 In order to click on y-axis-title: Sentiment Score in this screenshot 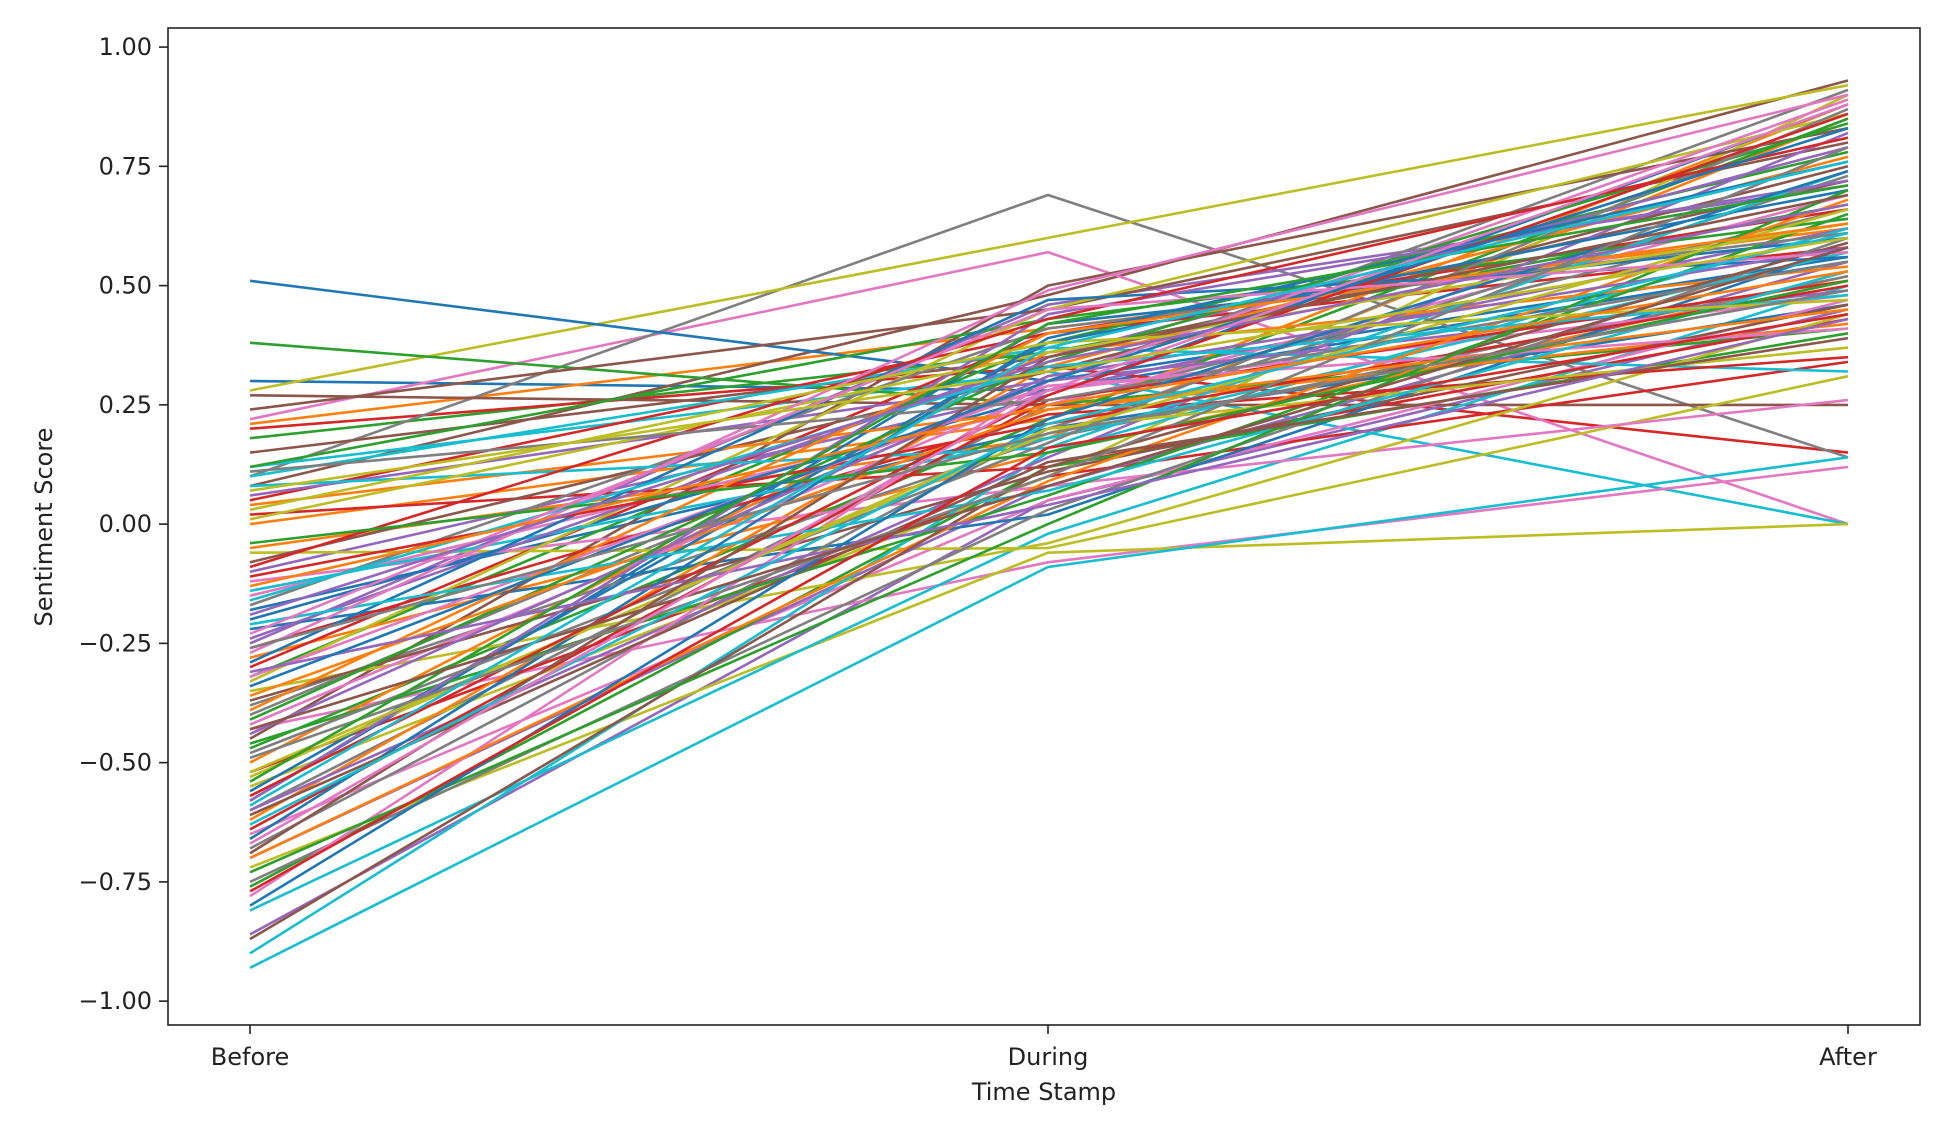, I will do `click(44, 527)`.